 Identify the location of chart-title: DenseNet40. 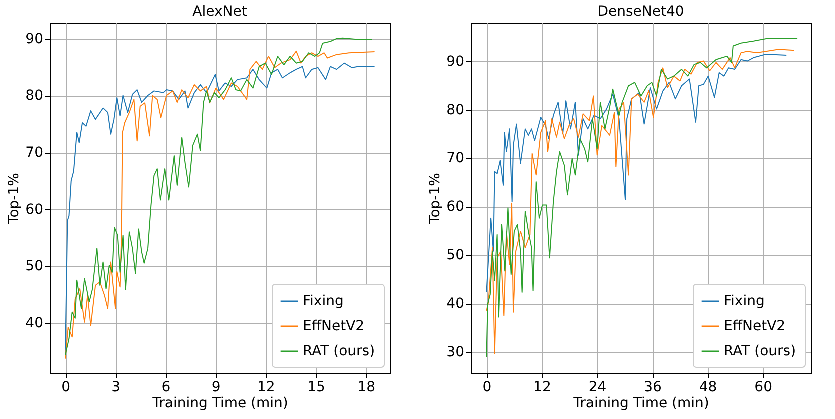
(641, 12).